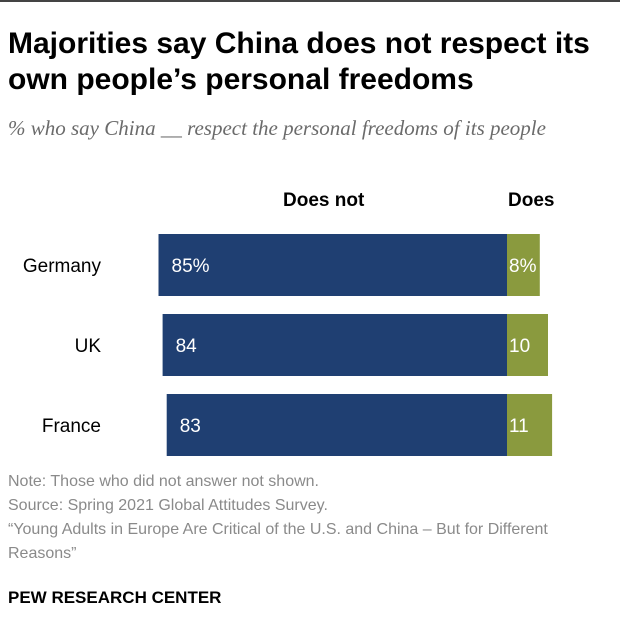  I want to click on data-label-does-not: 83, so click(190, 426).